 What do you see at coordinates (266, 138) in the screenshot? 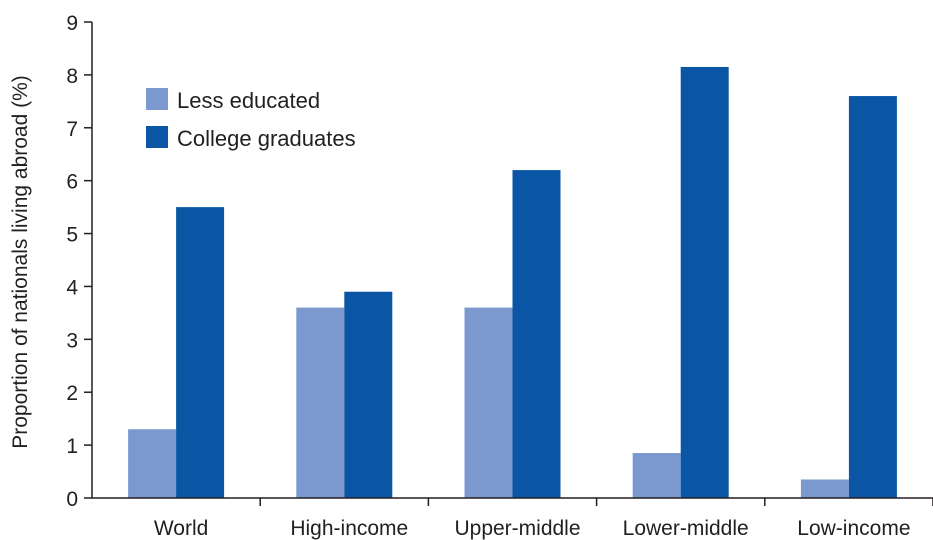
I see `legend-label: College graduates` at bounding box center [266, 138].